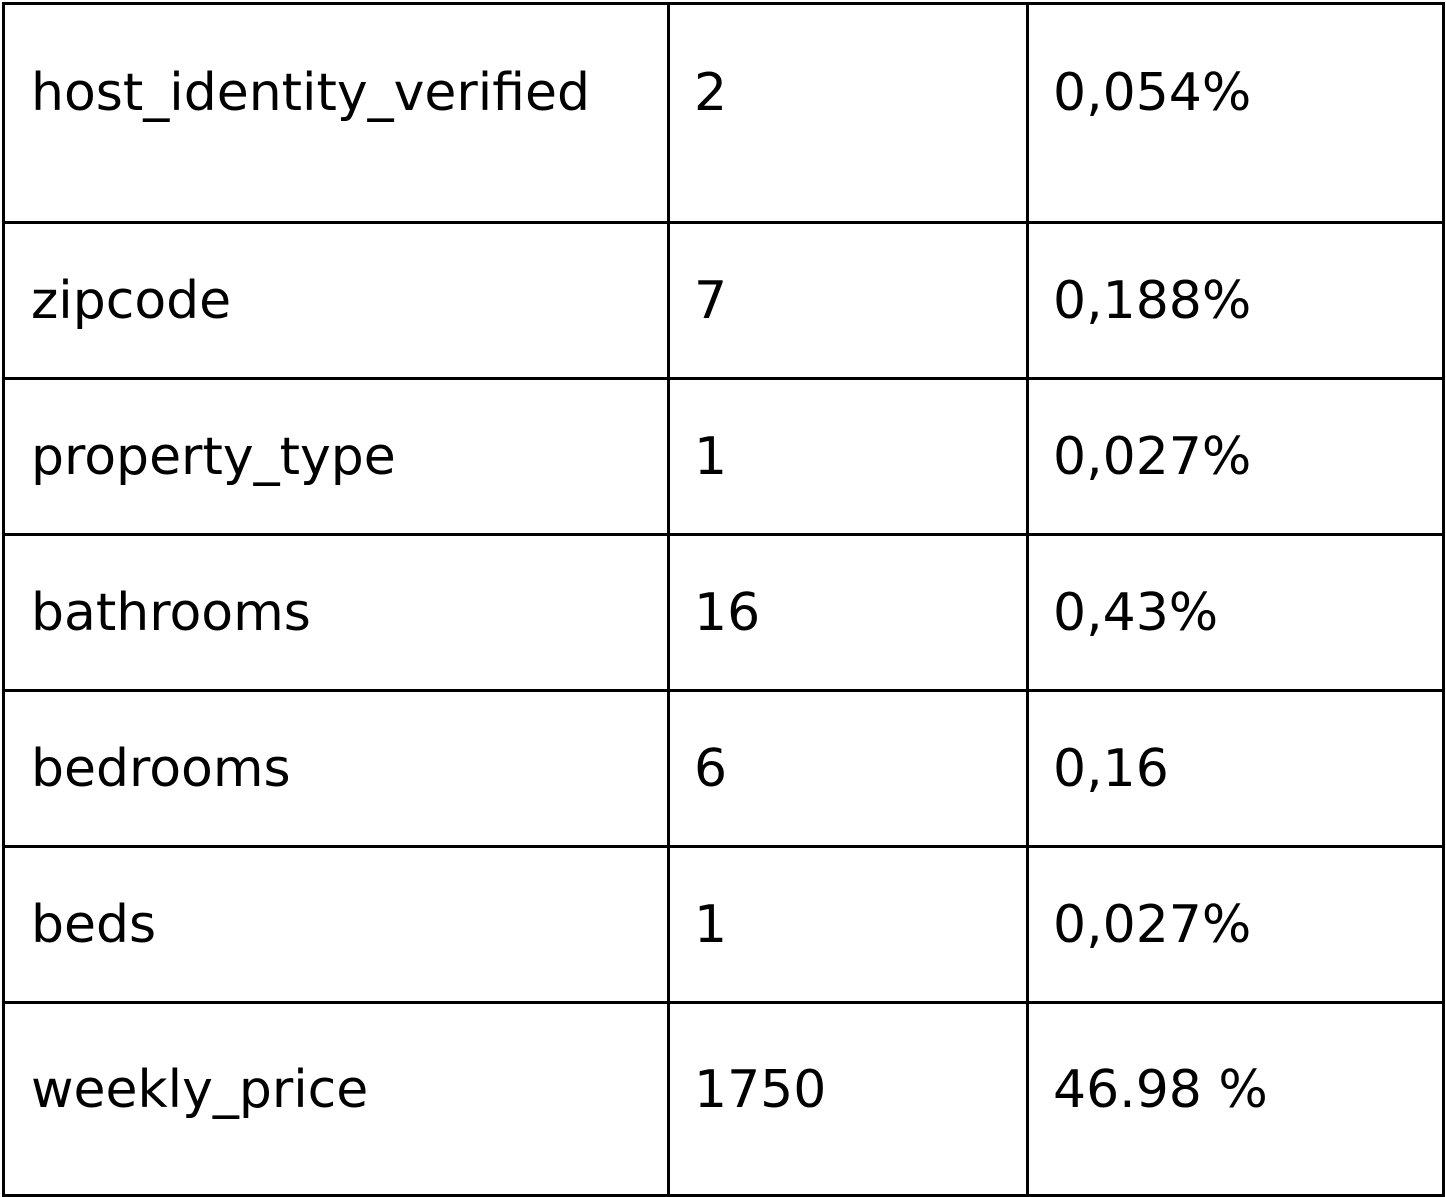 This screenshot has height=1197, width=1446. I want to click on table-row: property_type 1 0,027%, so click(723, 456).